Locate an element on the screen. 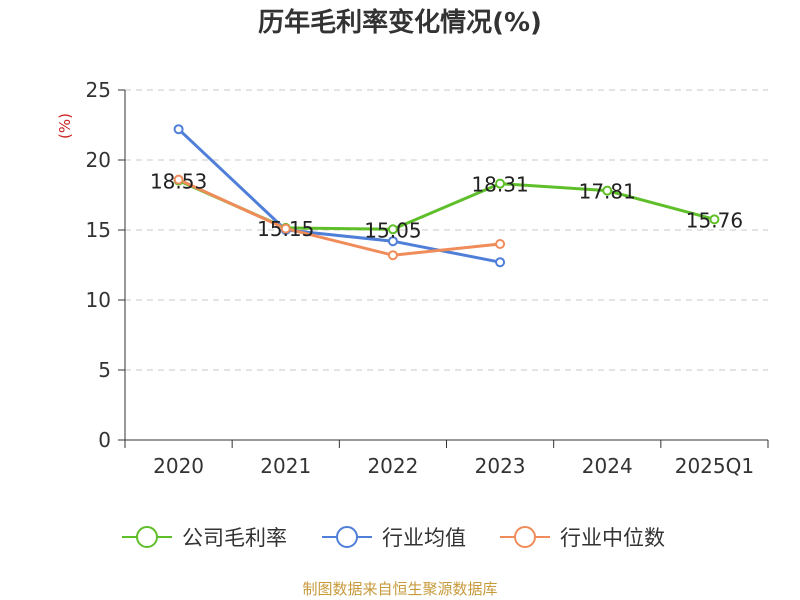 The height and width of the screenshot is (600, 800). y-tick-label: 25 is located at coordinates (98, 90).